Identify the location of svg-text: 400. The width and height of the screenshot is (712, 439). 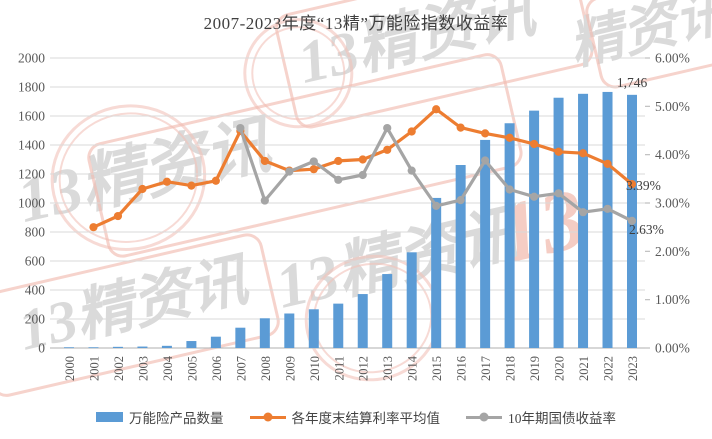
(35, 290).